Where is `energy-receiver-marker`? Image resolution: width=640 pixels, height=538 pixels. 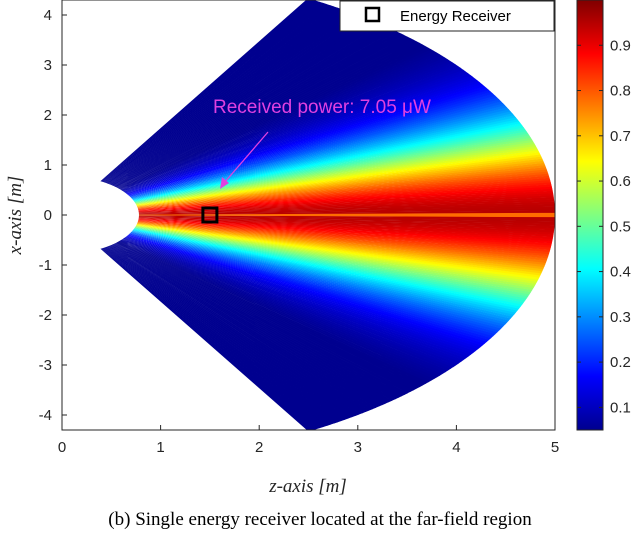 energy-receiver-marker is located at coordinates (210, 215).